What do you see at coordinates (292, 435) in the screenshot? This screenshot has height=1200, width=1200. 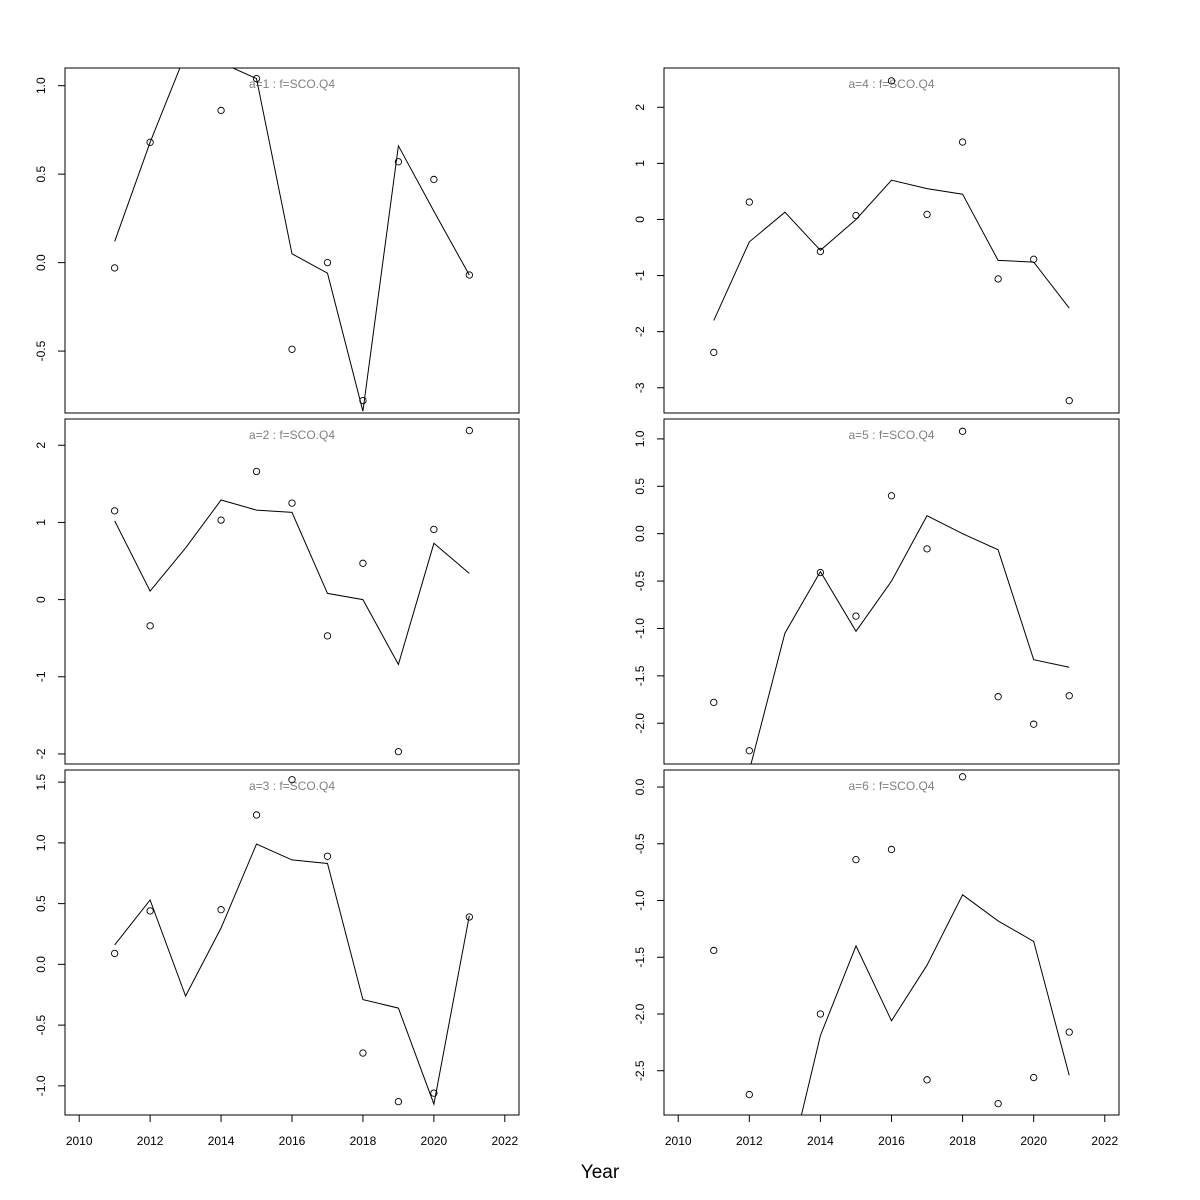 I see `panel-label: a=2 : f=SCO.Q4` at bounding box center [292, 435].